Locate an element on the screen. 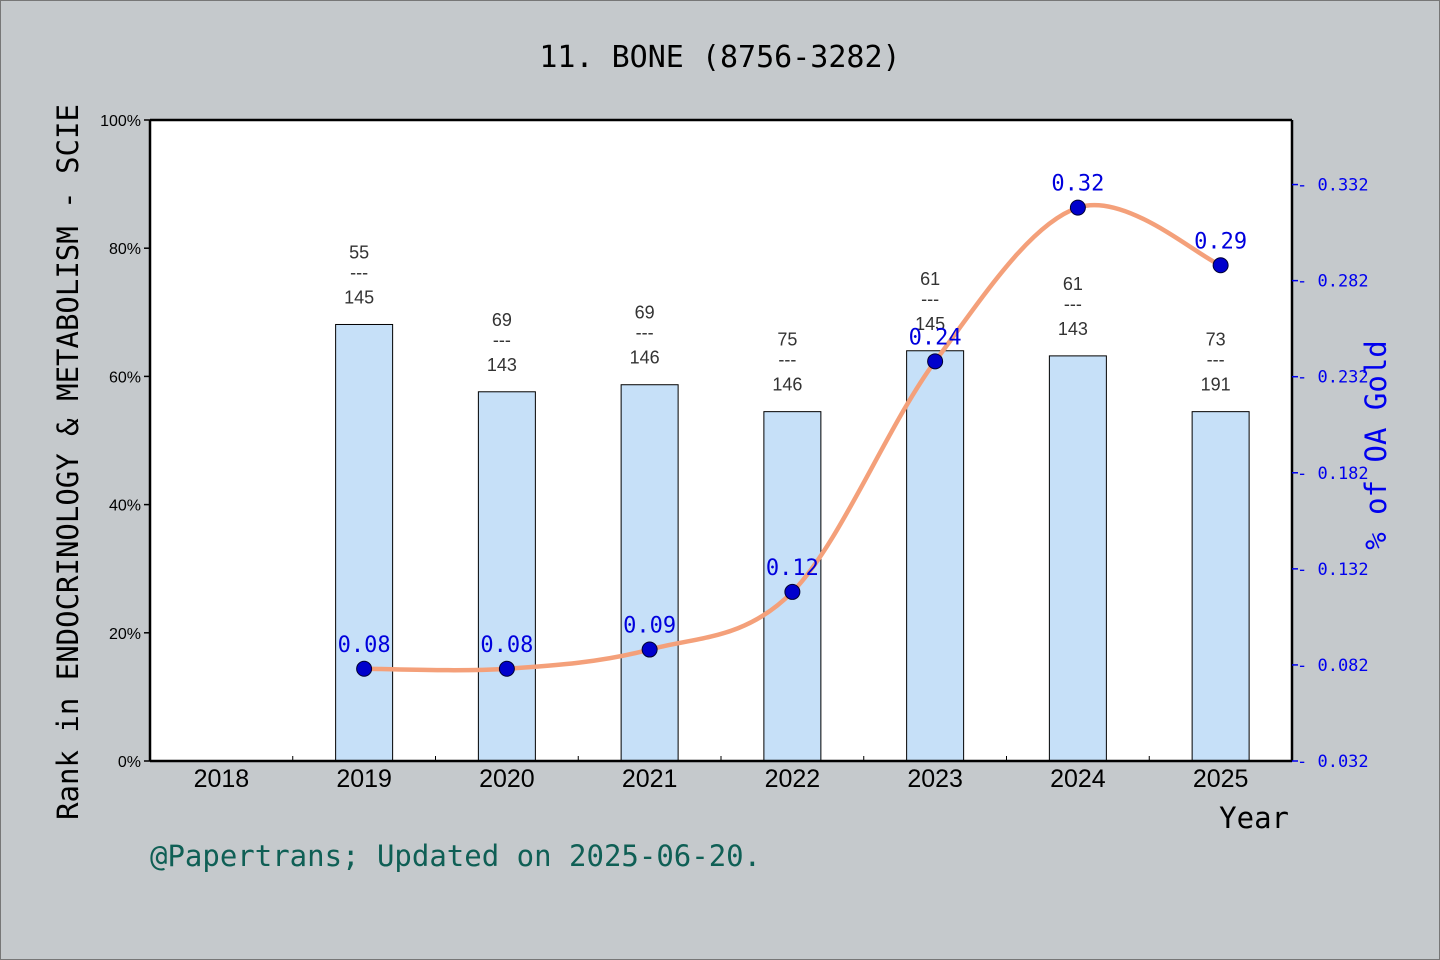  y-tick-right-label: - 0.032 is located at coordinates (1333, 762).